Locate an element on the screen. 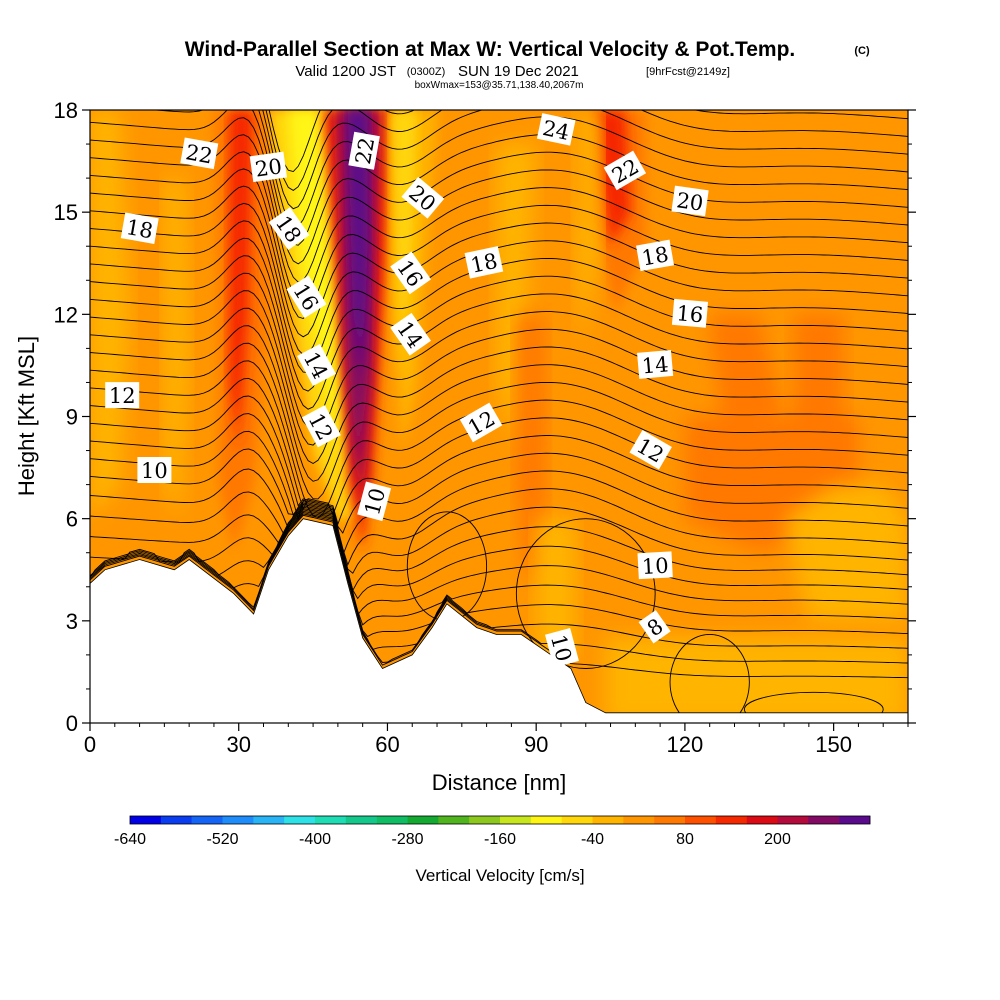  x-tick-label: 60 is located at coordinates (387, 744).